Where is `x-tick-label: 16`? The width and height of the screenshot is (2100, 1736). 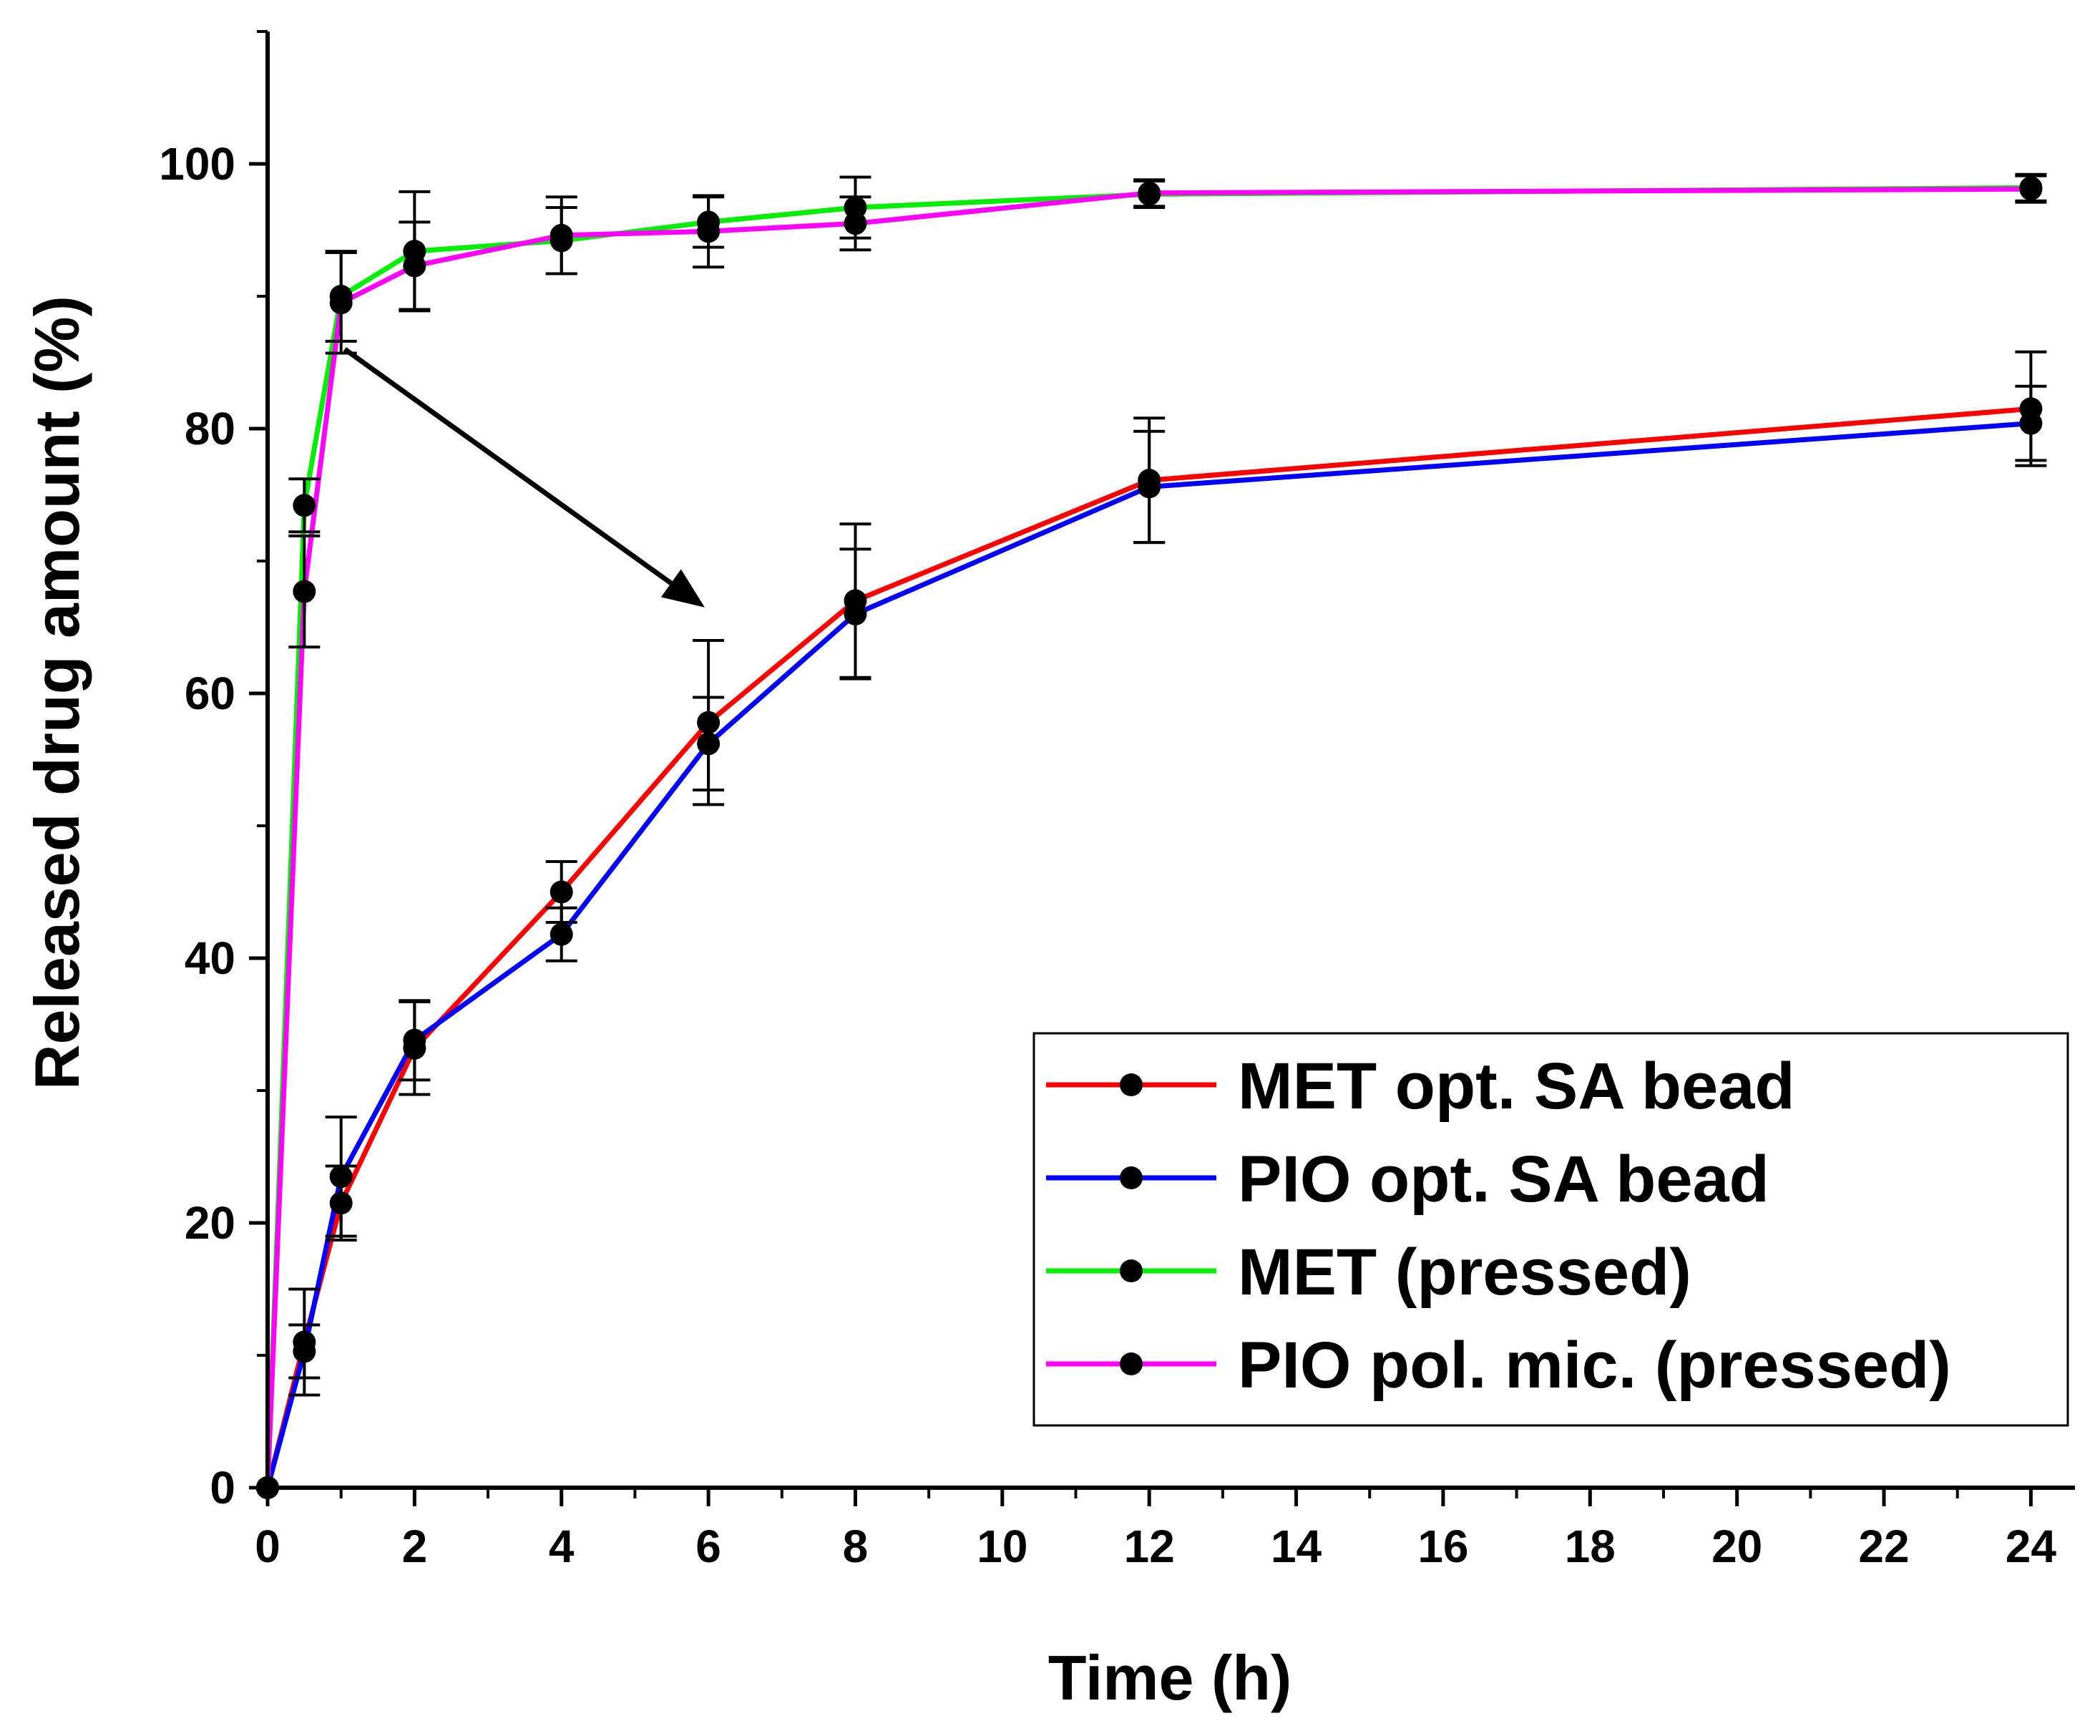
x-tick-label: 16 is located at coordinates (1442, 1546).